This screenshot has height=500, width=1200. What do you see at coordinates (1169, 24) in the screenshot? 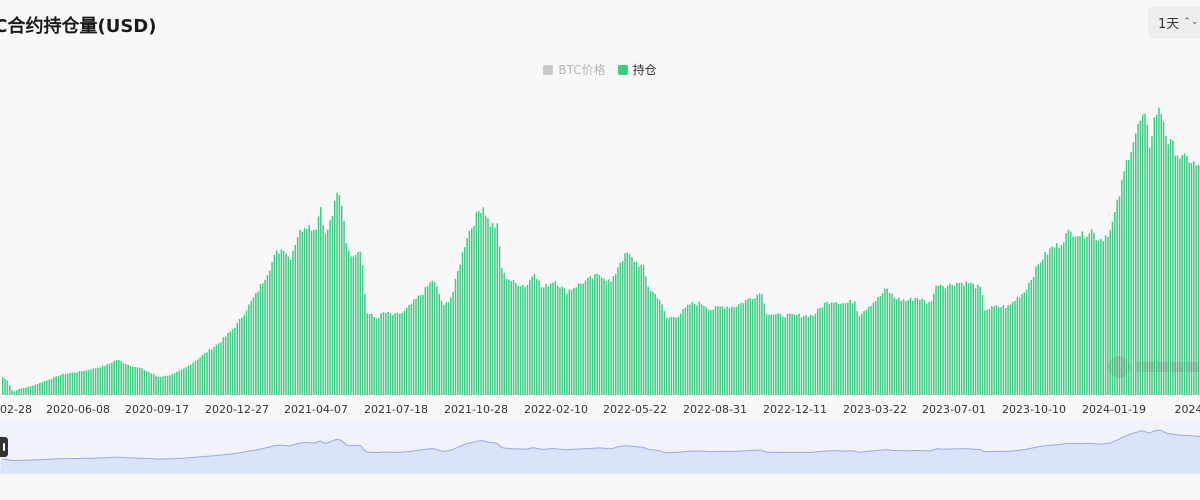
I see `time-range-value: 1天` at bounding box center [1169, 24].